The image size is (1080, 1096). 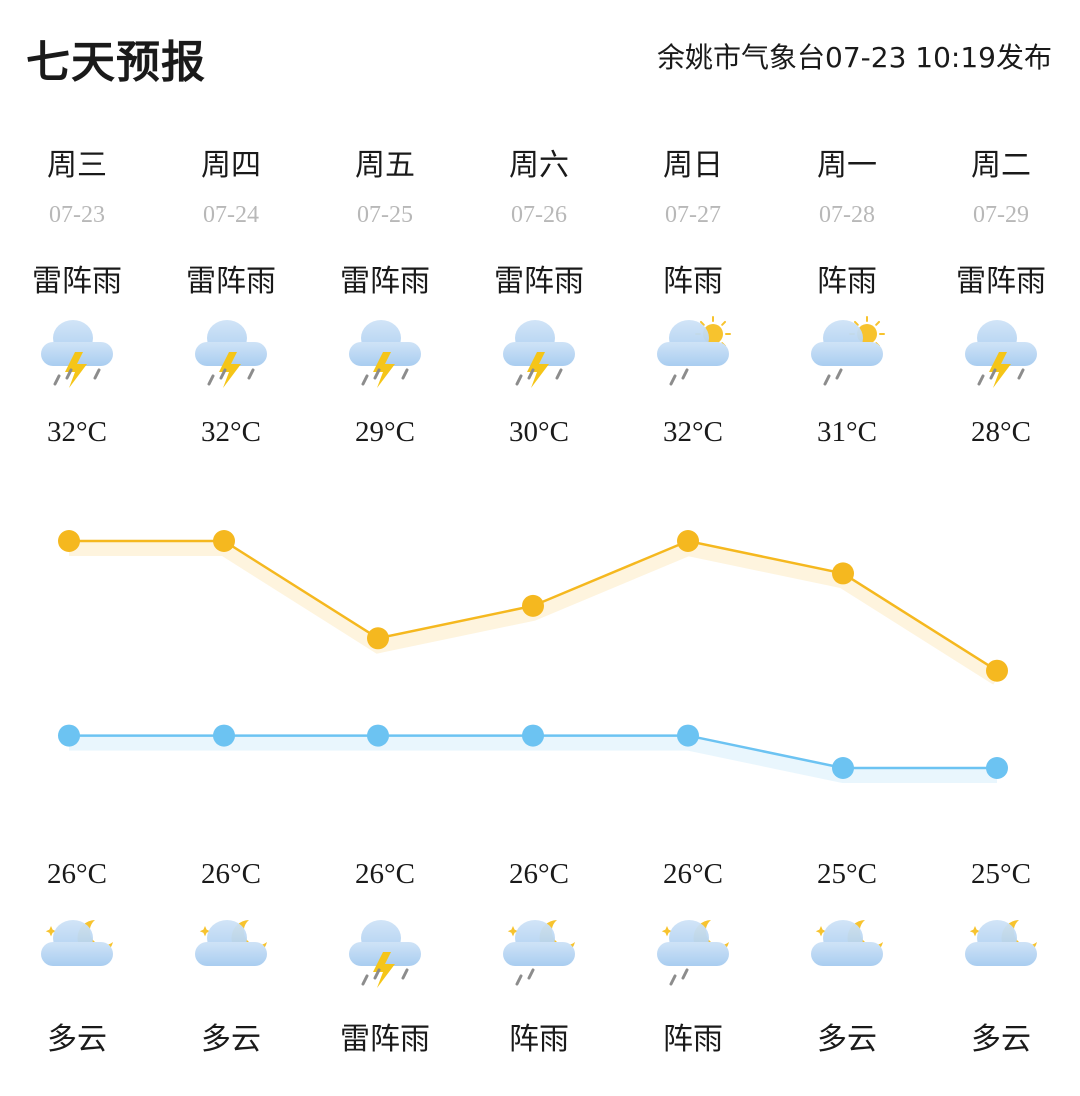 I want to click on high-temp-label: 28°C, so click(x=1001, y=432).